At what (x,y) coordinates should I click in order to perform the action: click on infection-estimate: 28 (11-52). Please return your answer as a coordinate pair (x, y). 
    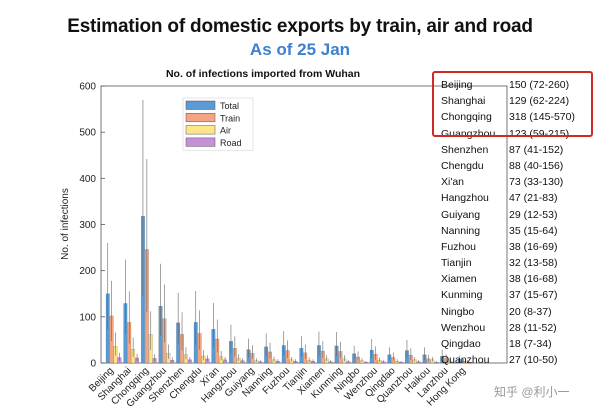
    Looking at the image, I should click on (533, 327).